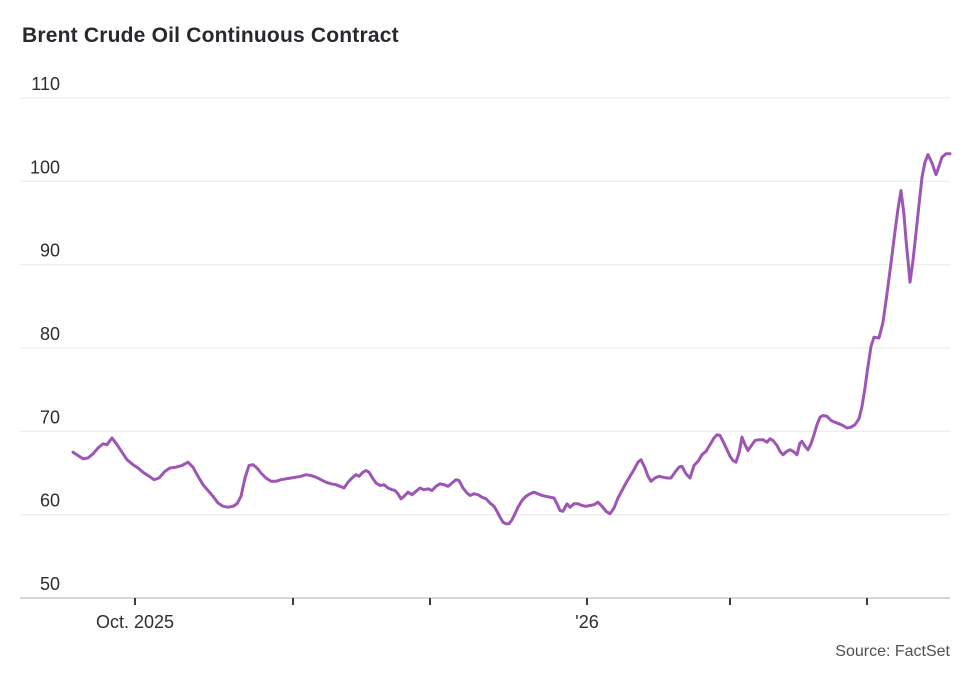  I want to click on source-attribution: Source: FactSet, so click(892, 651).